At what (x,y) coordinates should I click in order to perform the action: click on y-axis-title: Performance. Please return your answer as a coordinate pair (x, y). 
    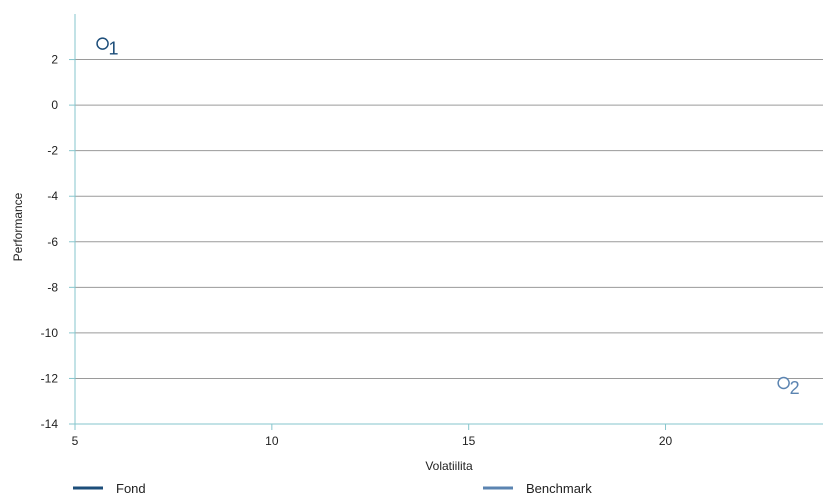
    Looking at the image, I should click on (18, 226).